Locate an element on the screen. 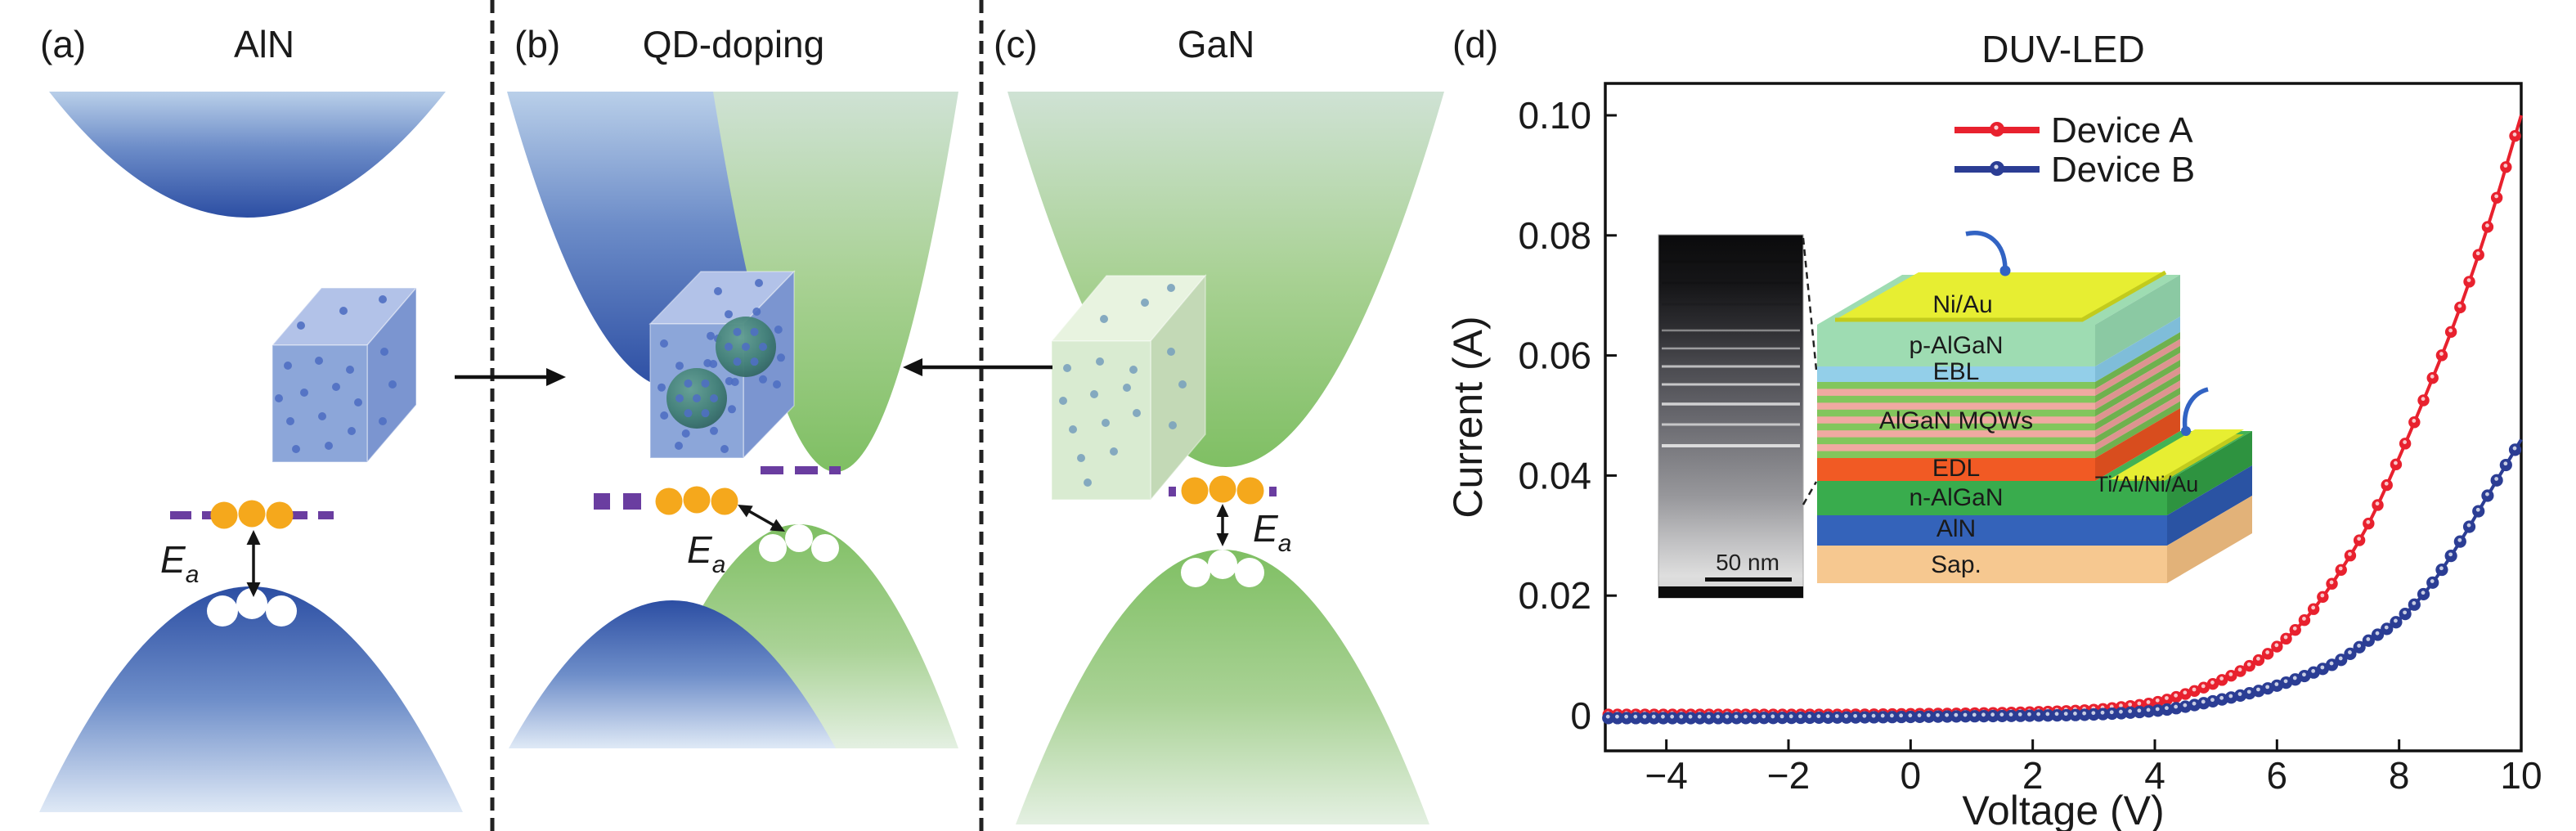 Image resolution: width=2576 pixels, height=831 pixels. x-axis-title: Voltage (V) is located at coordinates (2063, 809).